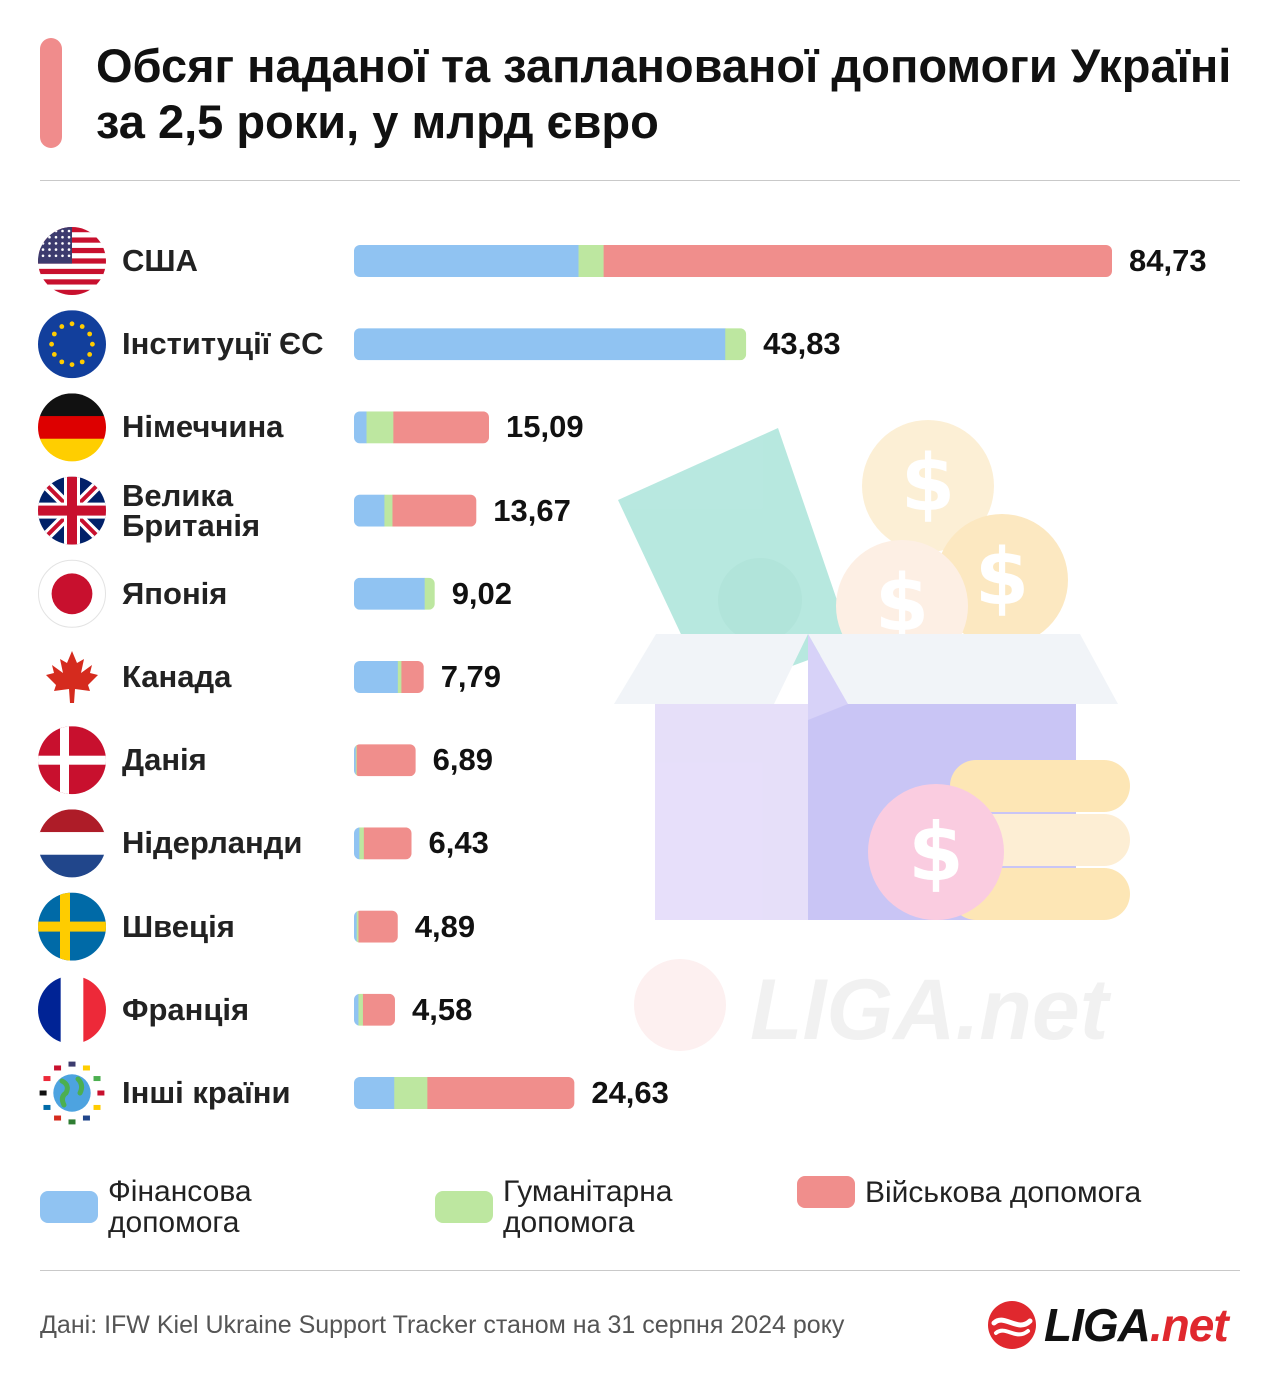  What do you see at coordinates (175, 593) in the screenshot?
I see `category-label: Японія` at bounding box center [175, 593].